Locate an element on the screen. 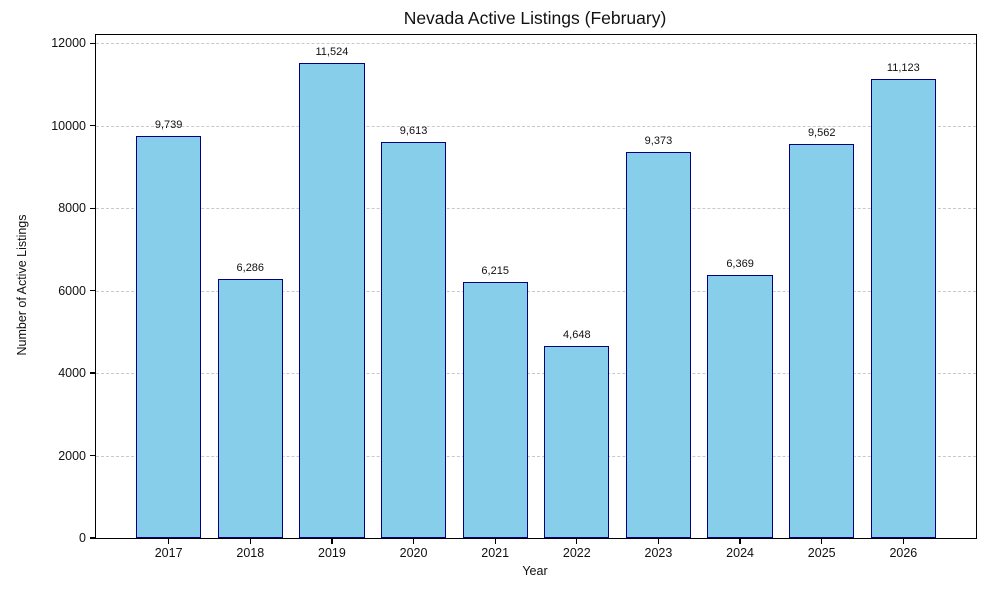 The width and height of the screenshot is (1000, 600). x-tick-label: 2024 is located at coordinates (740, 553).